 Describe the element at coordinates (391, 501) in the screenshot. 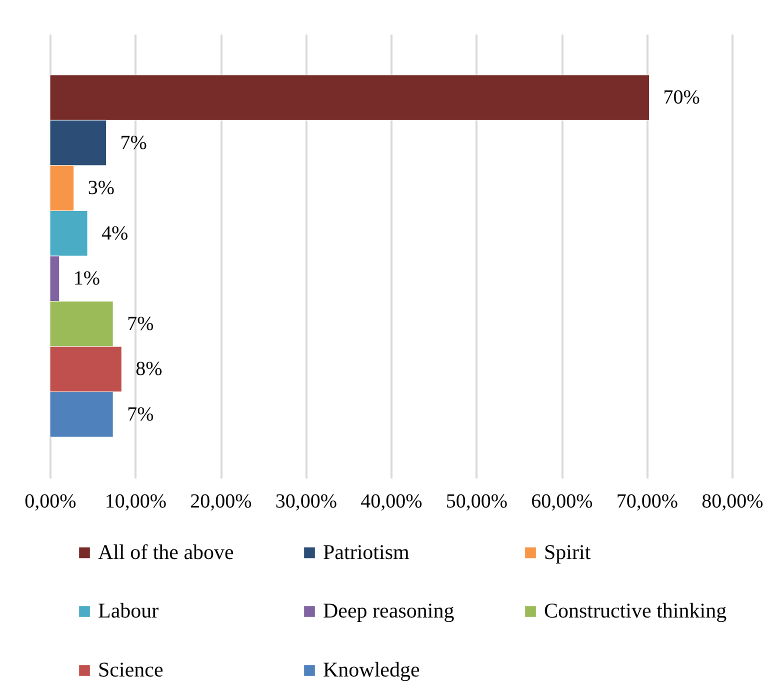

I see `x-tick-label: 40,00%` at that location.